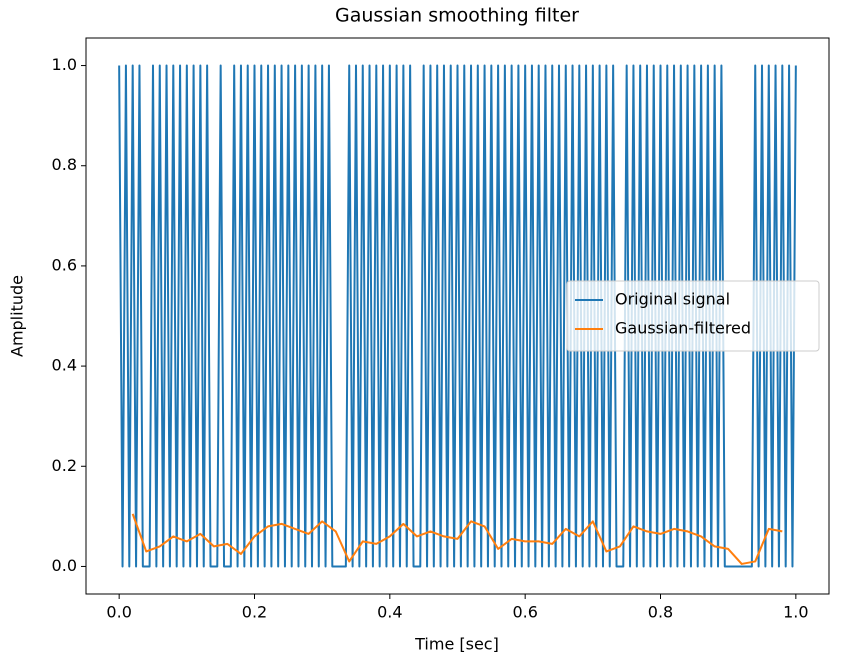  What do you see at coordinates (457, 539) in the screenshot?
I see `series-line` at bounding box center [457, 539].